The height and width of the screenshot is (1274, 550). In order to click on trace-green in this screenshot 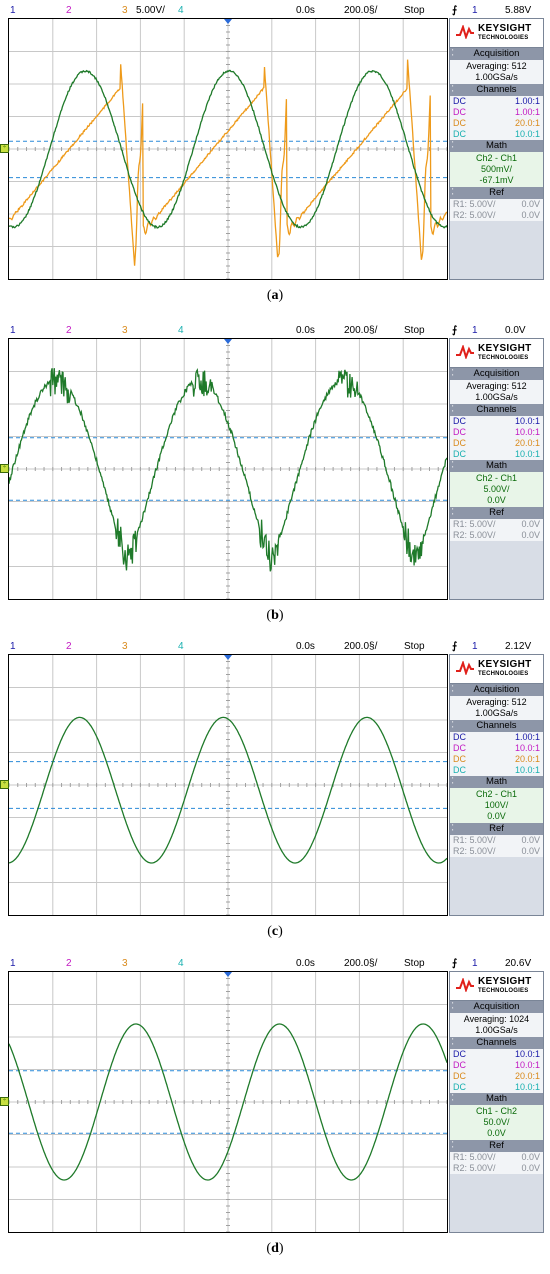, I will do `click(228, 1102)`.